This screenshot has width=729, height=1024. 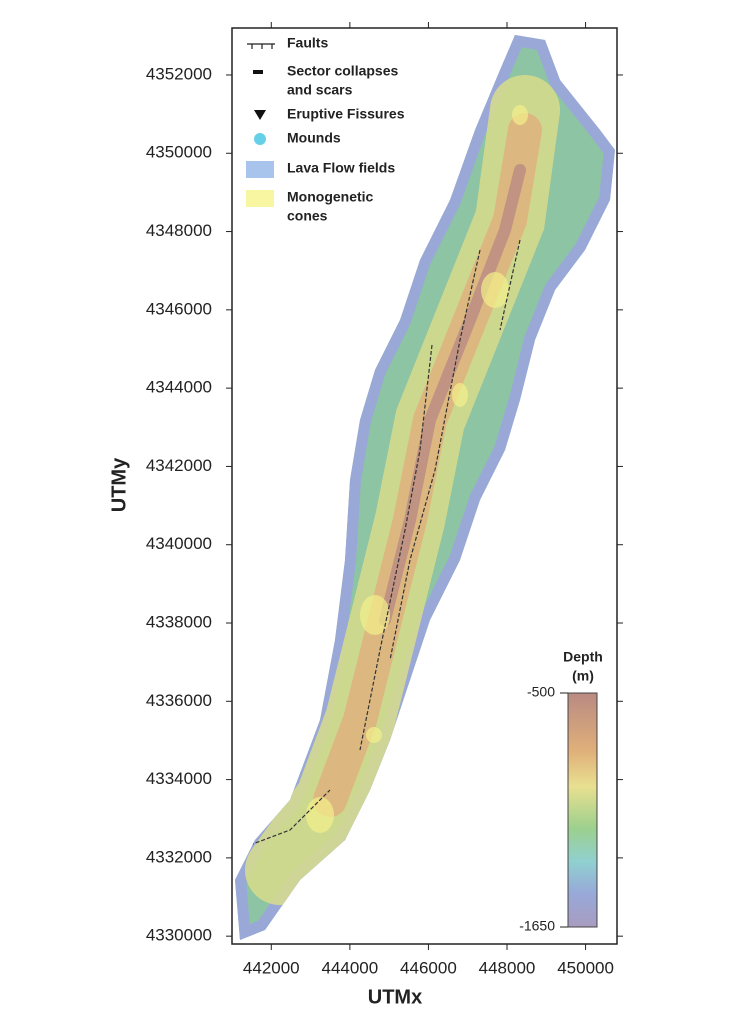 What do you see at coordinates (307, 216) in the screenshot?
I see `legend-label: cones` at bounding box center [307, 216].